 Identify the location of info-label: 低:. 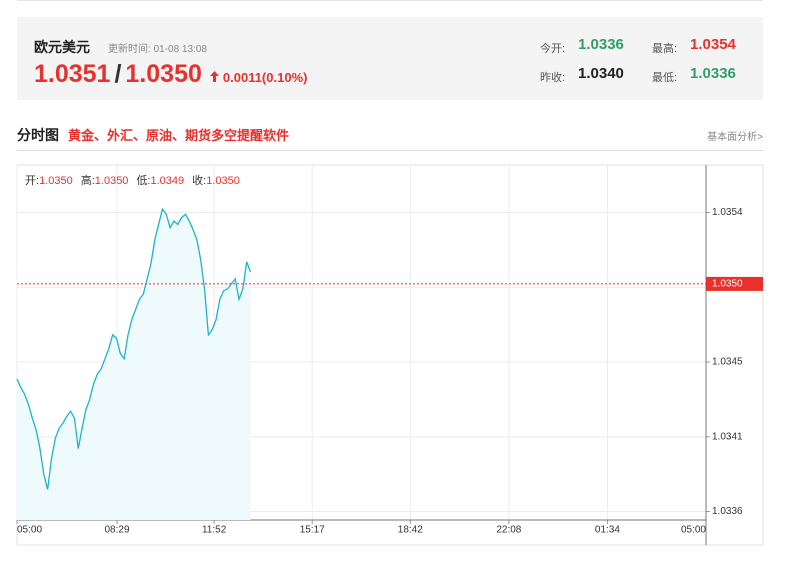
(143, 181).